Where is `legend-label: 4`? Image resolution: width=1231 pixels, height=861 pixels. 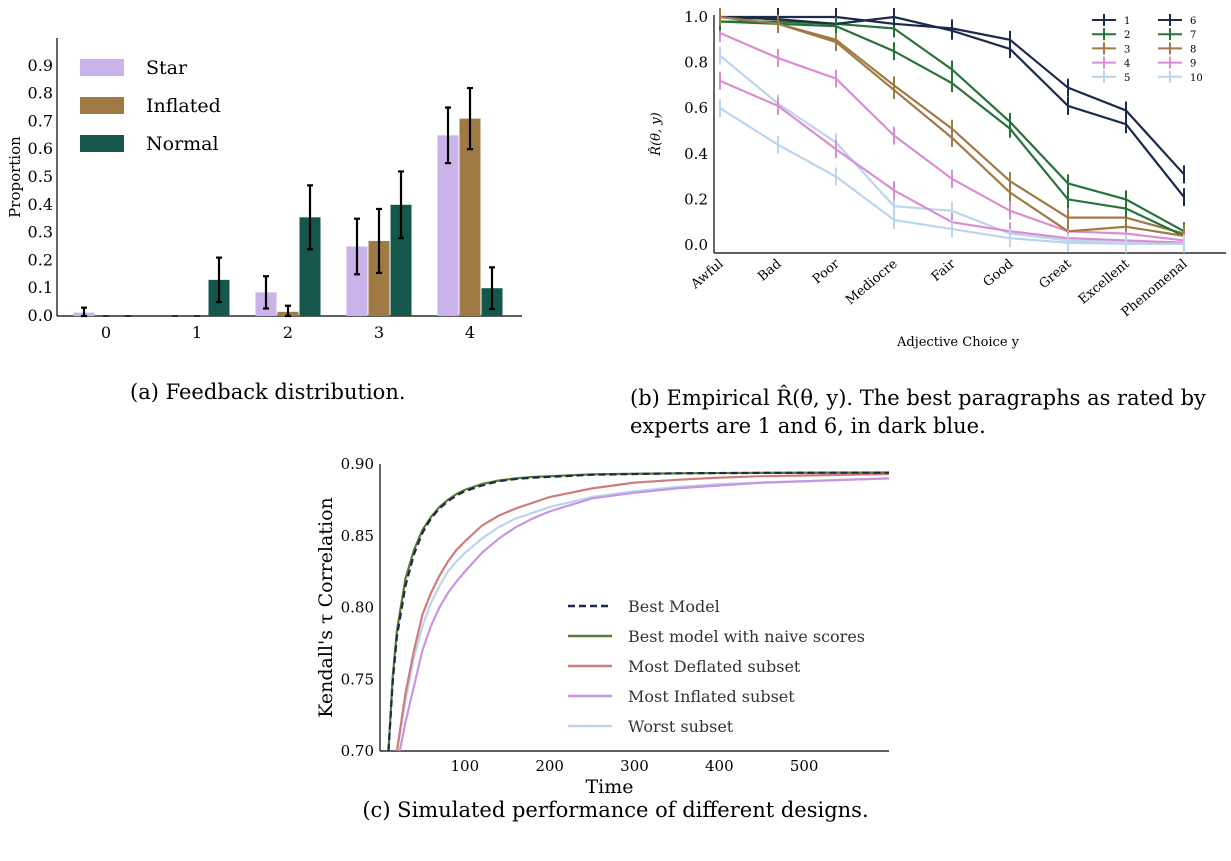 legend-label: 4 is located at coordinates (1127, 64).